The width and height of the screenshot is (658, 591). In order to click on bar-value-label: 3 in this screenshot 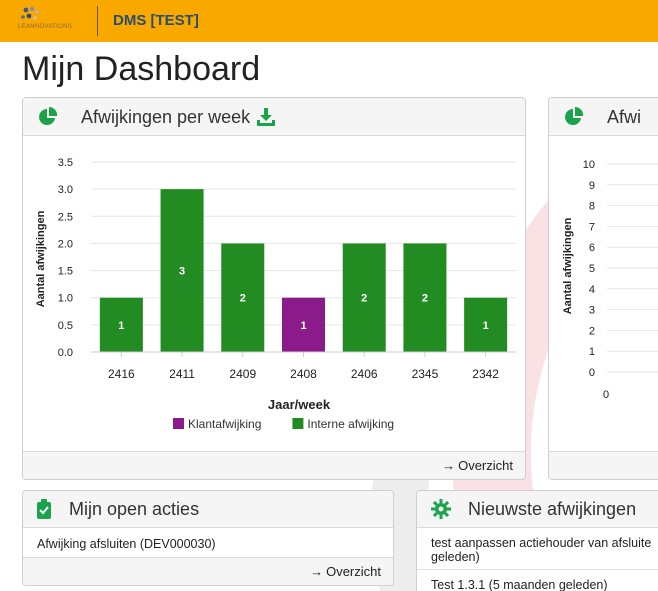, I will do `click(182, 272)`.